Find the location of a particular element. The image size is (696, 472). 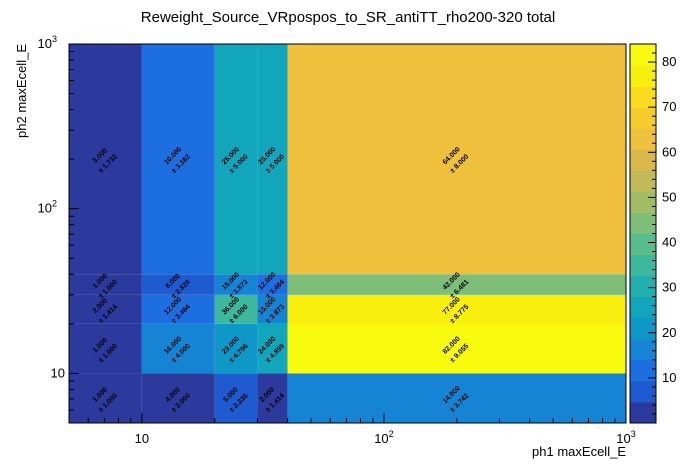

color-palette: 10 20 30 40 50 60 70 80 is located at coordinates (652, 233).